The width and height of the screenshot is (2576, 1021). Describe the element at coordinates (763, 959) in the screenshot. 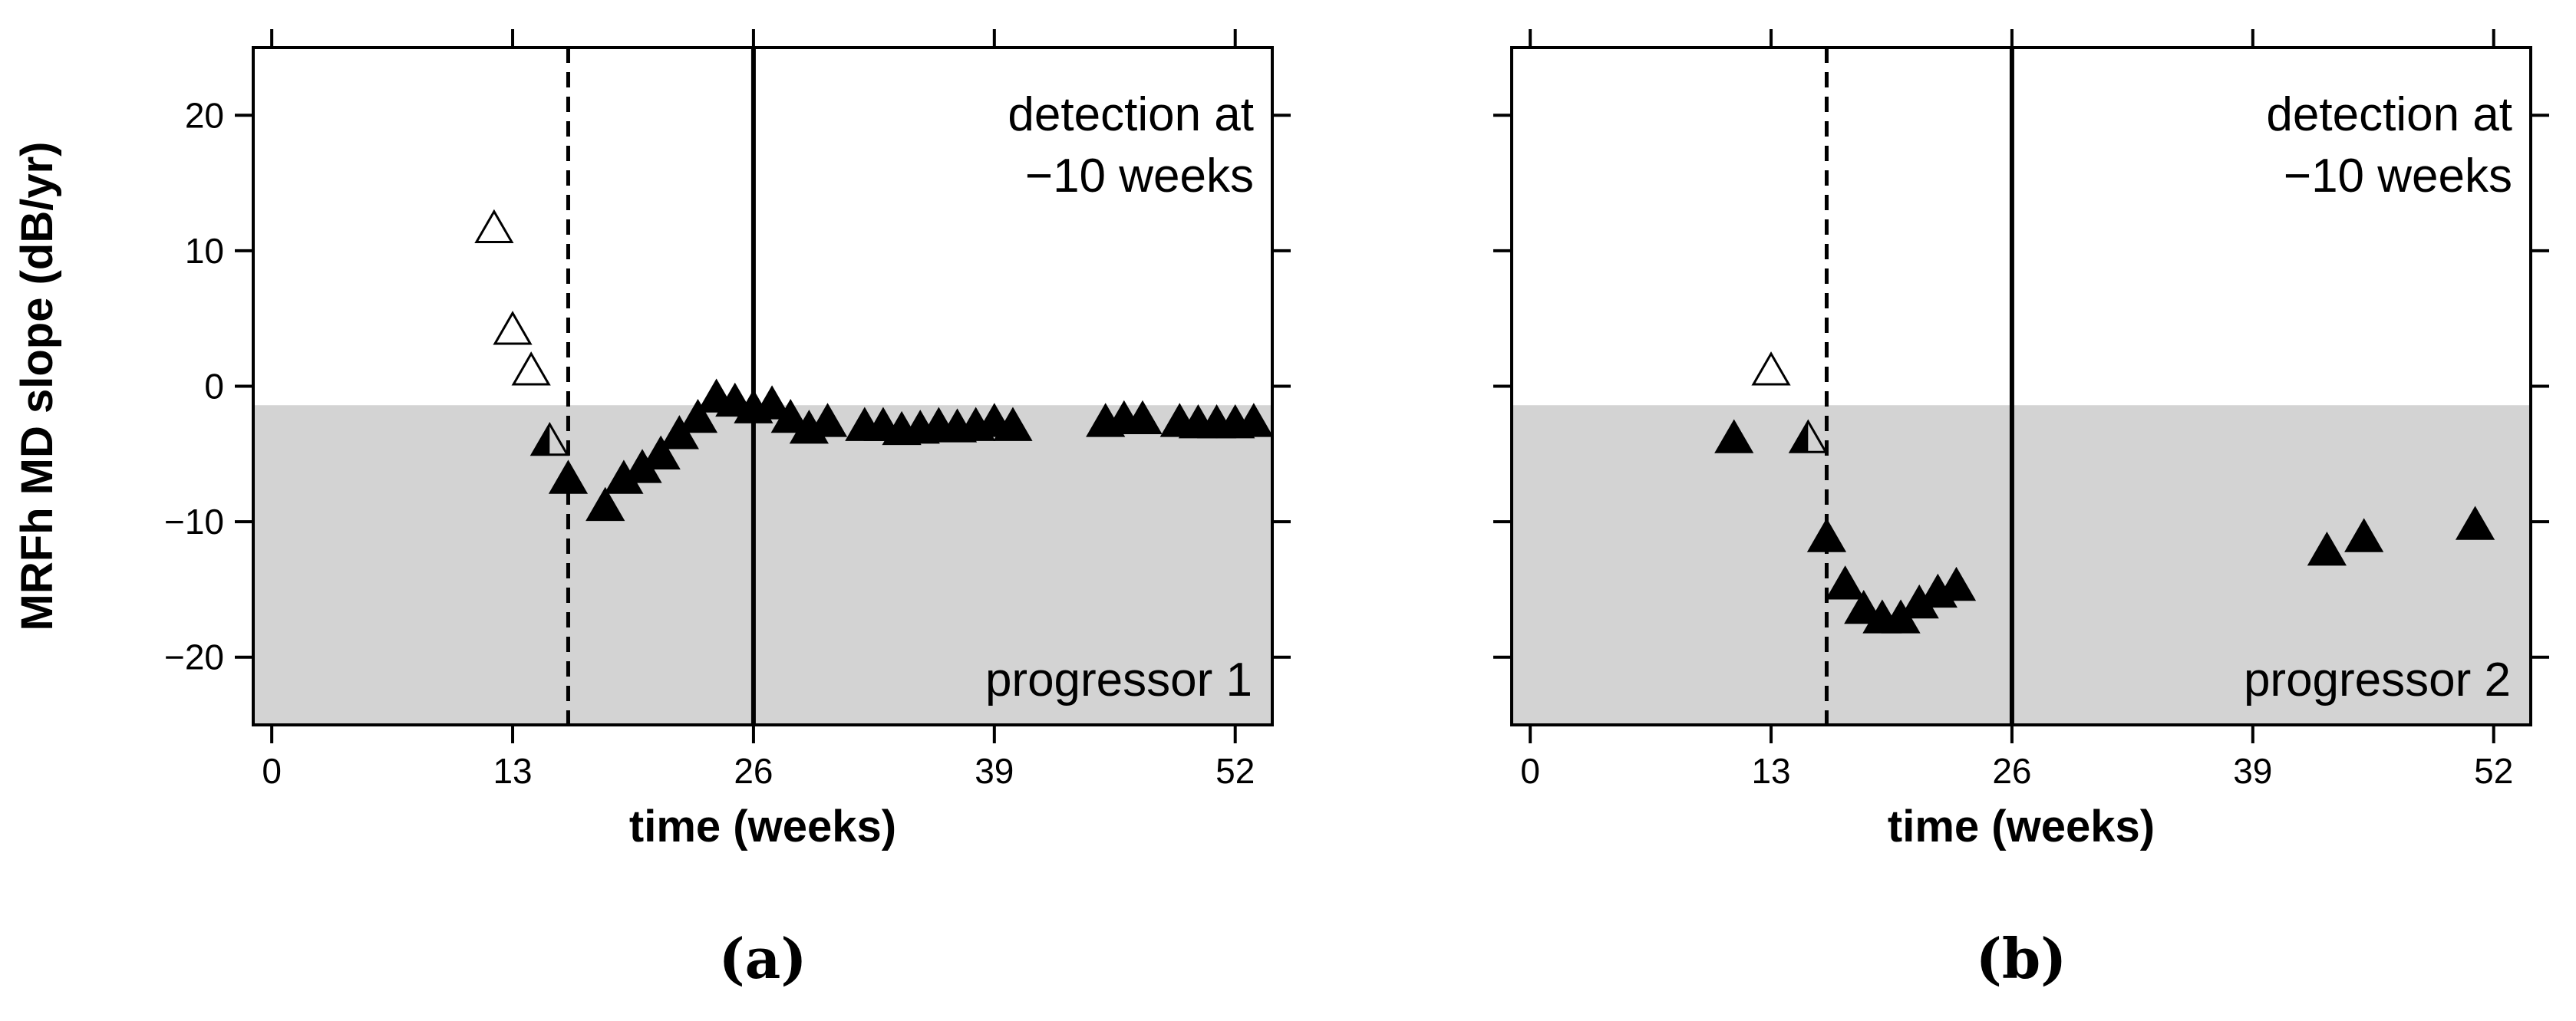

I see `panel-label: (a)` at that location.